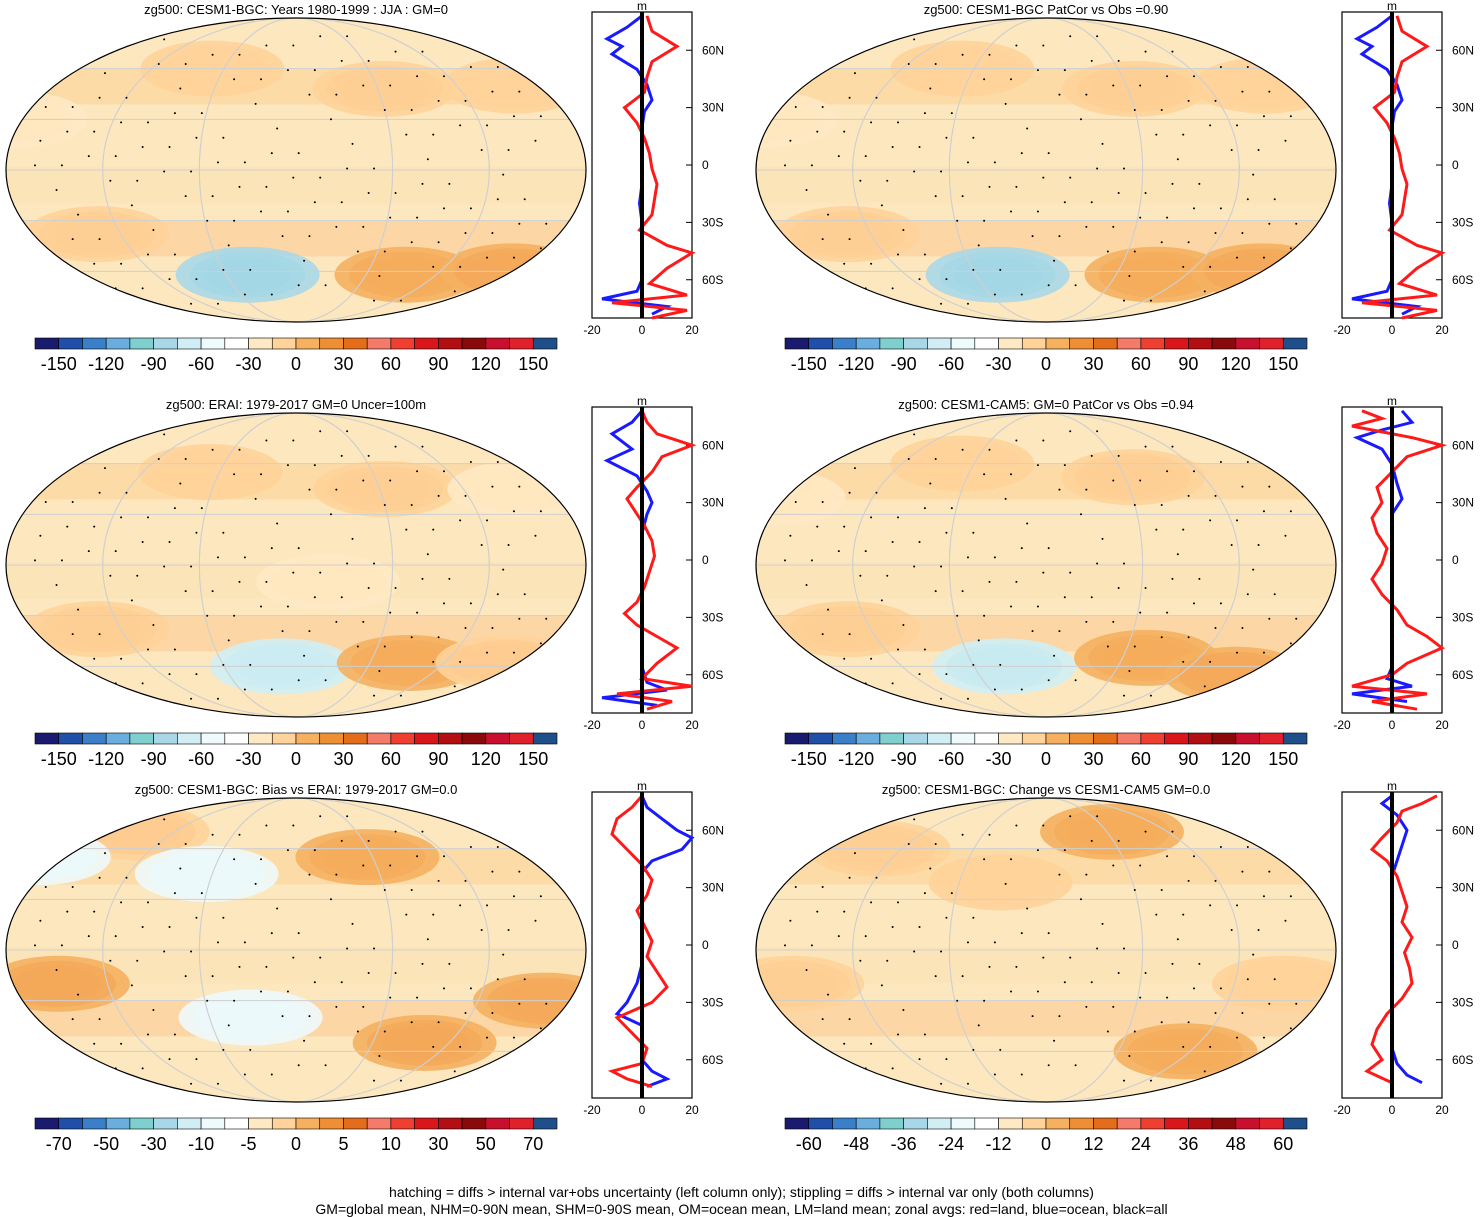 The width and height of the screenshot is (1483, 1217). I want to click on colorbar-tick-label: 24, so click(1141, 1144).